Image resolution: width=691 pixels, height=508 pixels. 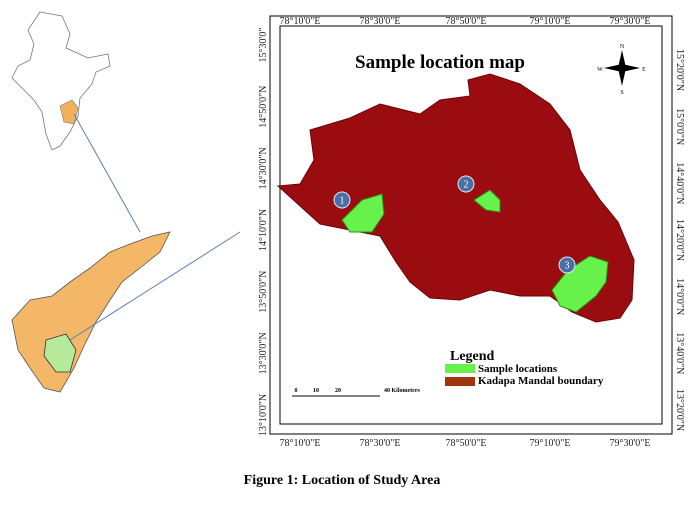 What do you see at coordinates (679, 240) in the screenshot?
I see `lat-label: 14°20'0"N` at bounding box center [679, 240].